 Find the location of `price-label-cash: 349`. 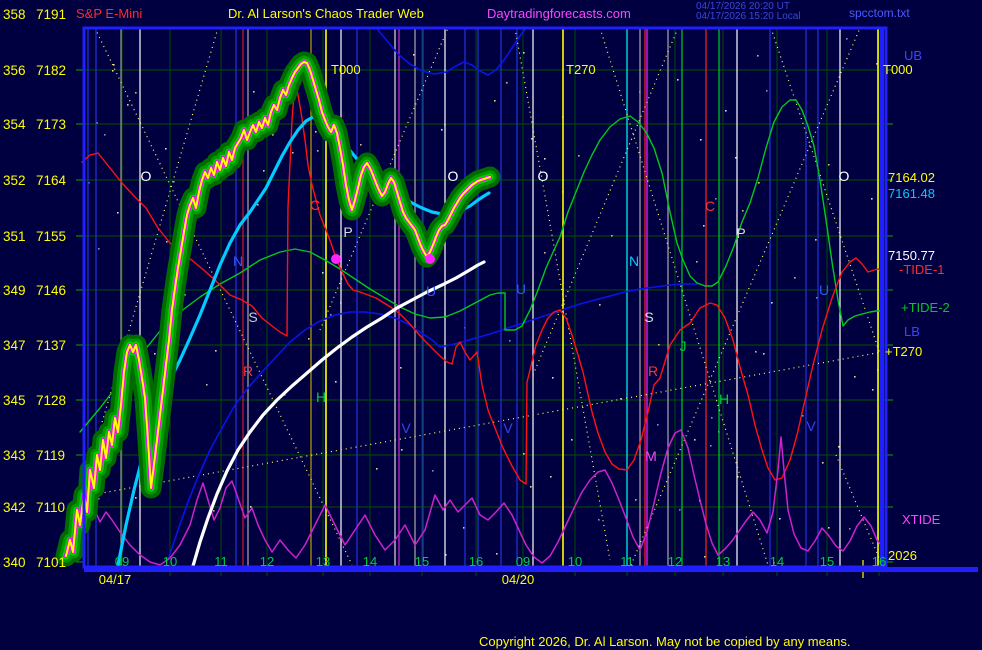

price-label-cash: 349 is located at coordinates (14, 290).